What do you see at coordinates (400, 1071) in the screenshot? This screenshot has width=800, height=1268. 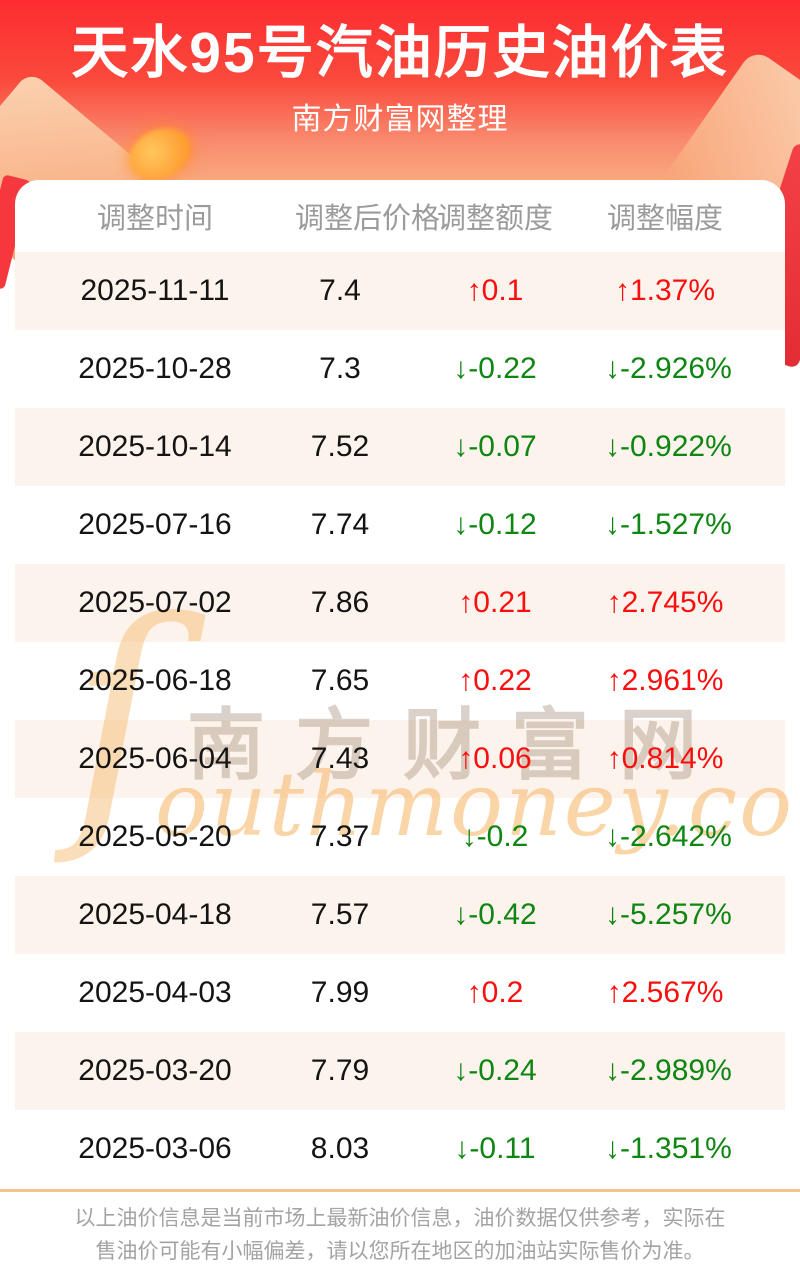 I see `table-row: 2025-03-20 7.79 ↓-0.24 ↓-2.989%` at bounding box center [400, 1071].